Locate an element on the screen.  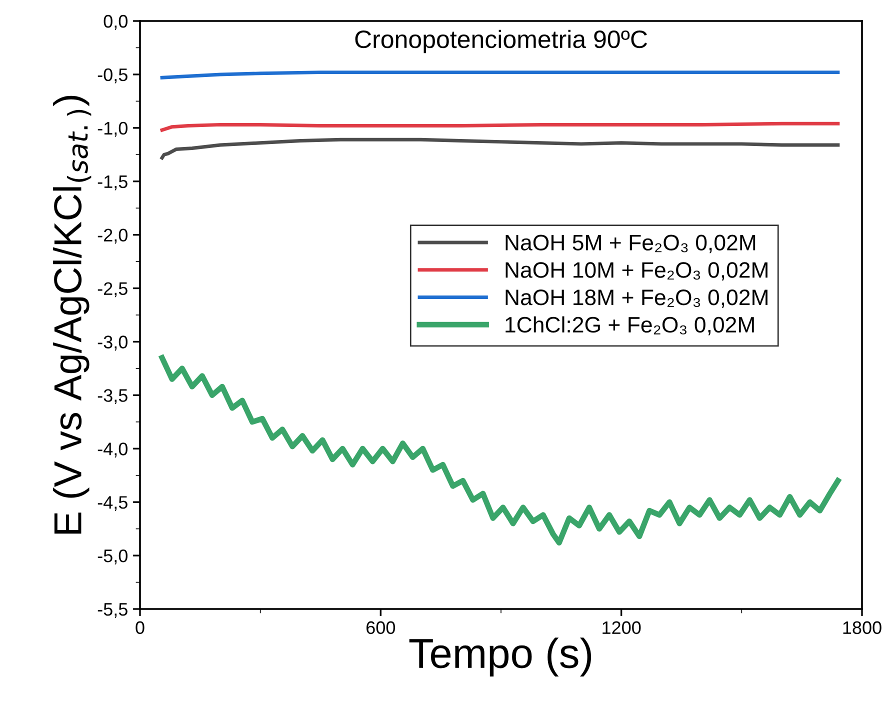
y-axis-title: E (V vs Ag/AgCl/KCl$_{(sat.)}$) is located at coordinates (72, 315).